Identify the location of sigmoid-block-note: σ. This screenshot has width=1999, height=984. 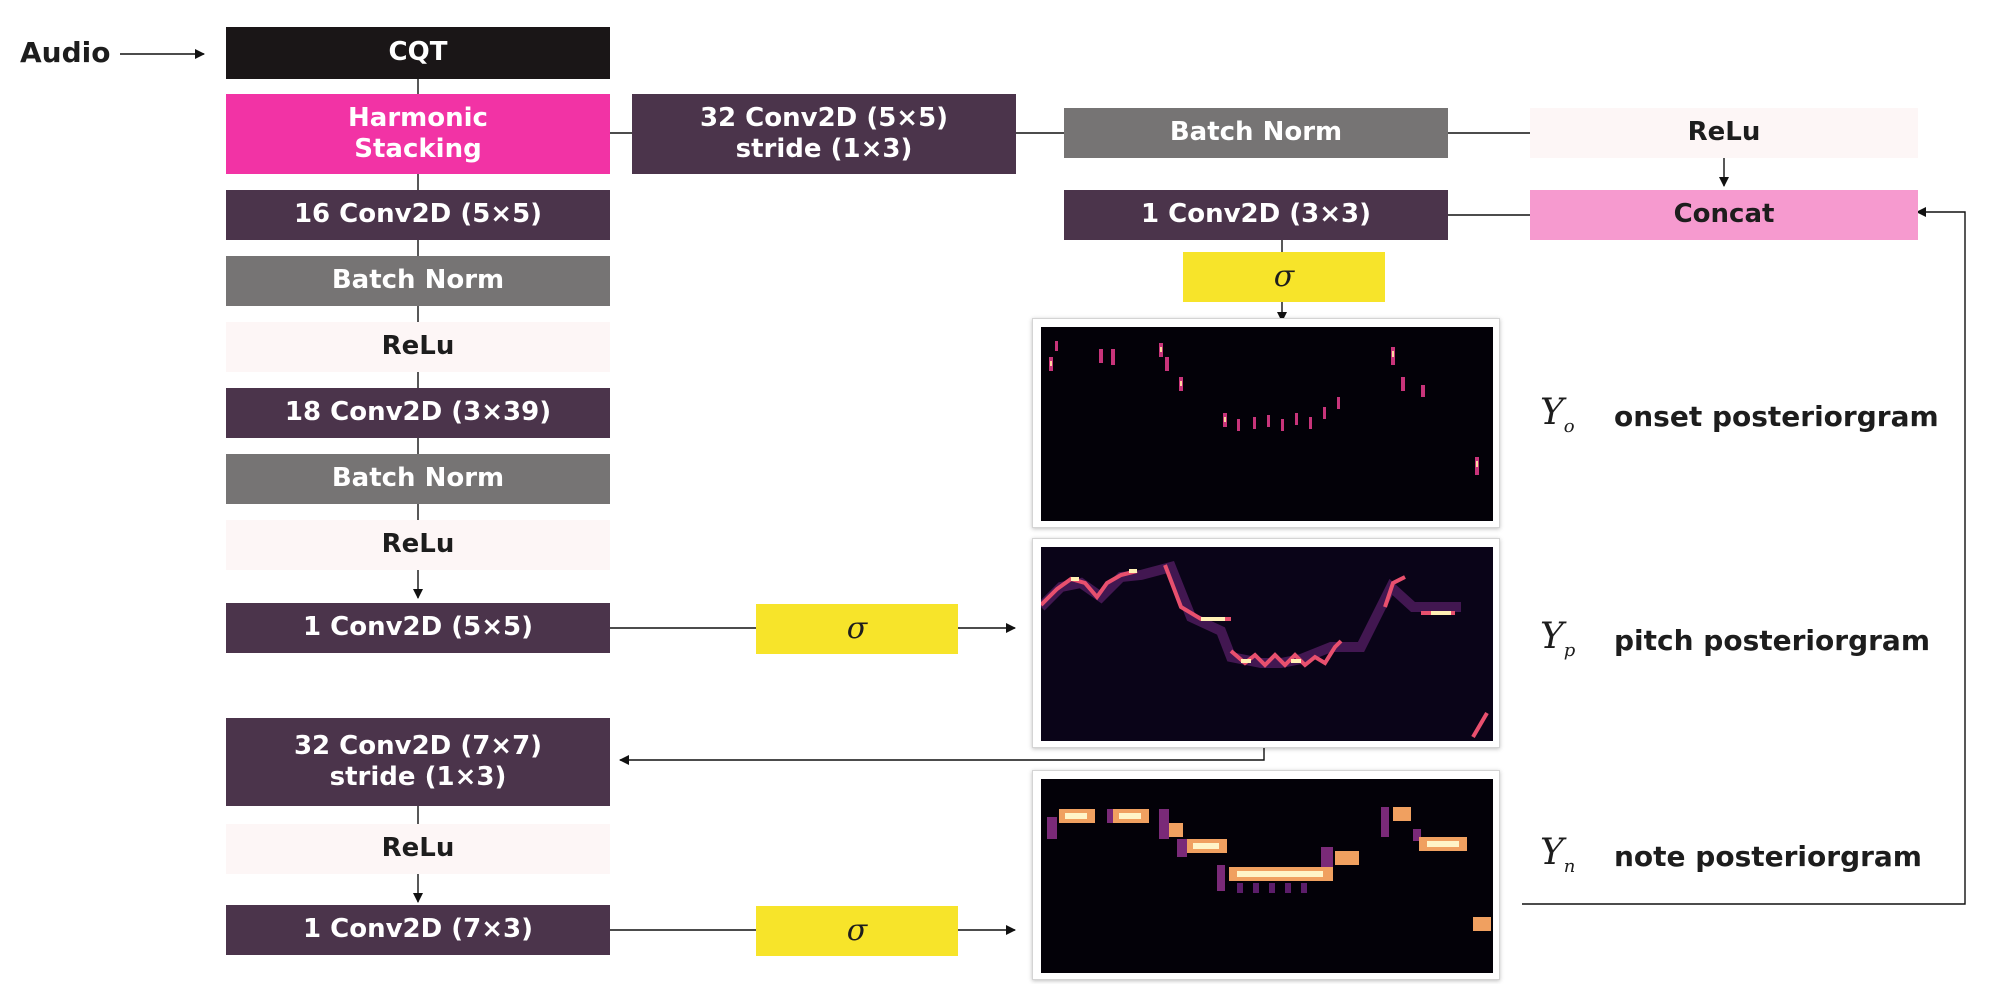
(857, 931).